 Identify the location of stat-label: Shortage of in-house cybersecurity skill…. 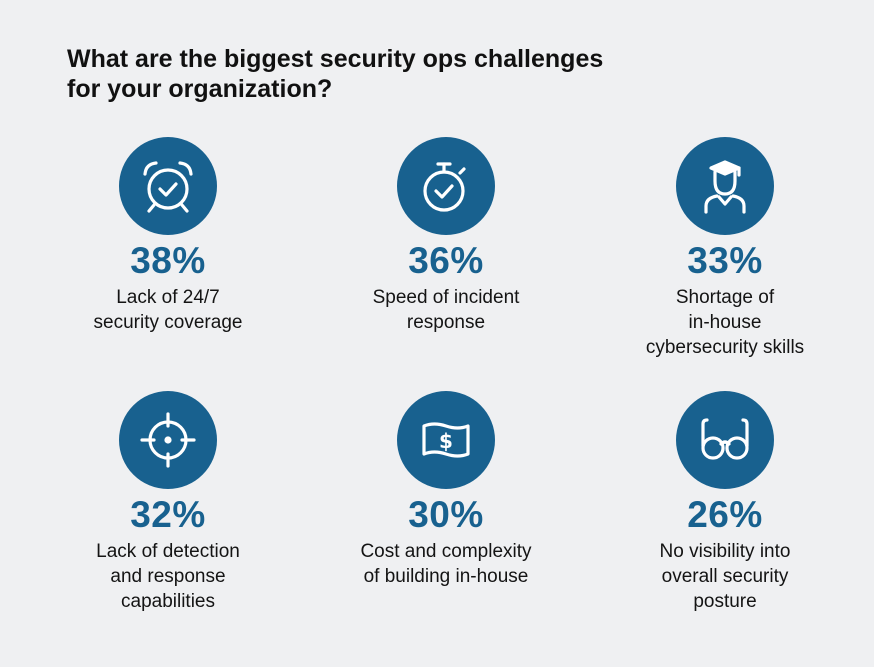
(725, 322).